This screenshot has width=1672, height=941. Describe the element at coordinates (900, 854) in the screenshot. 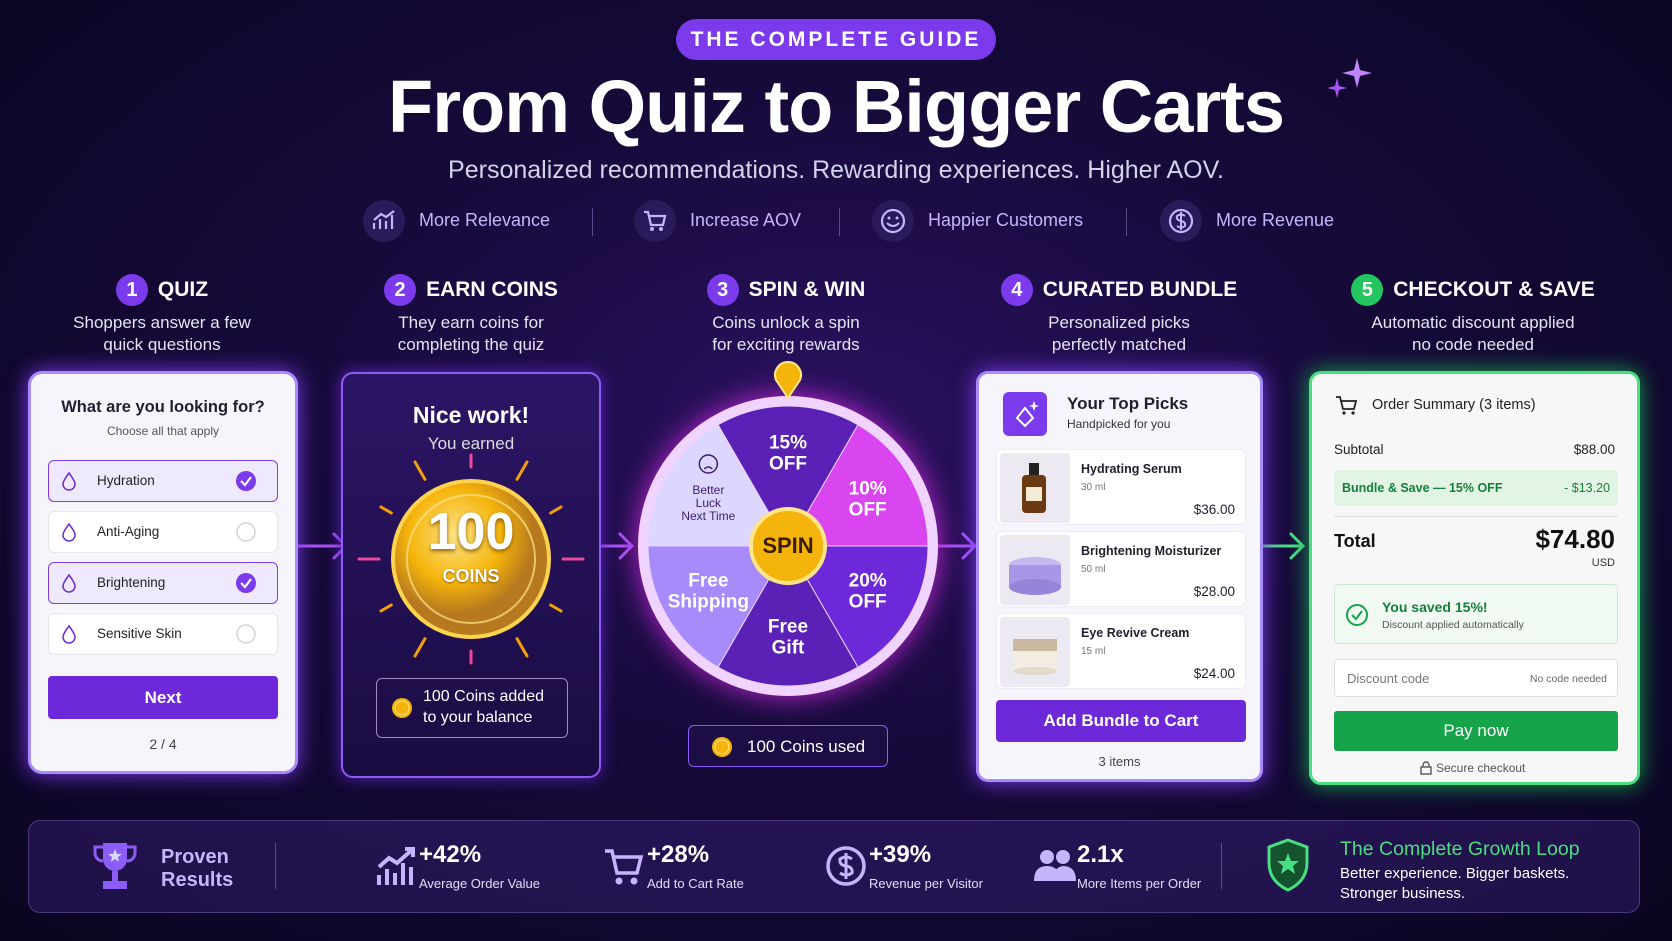

I see `stat-value: +39%` at that location.